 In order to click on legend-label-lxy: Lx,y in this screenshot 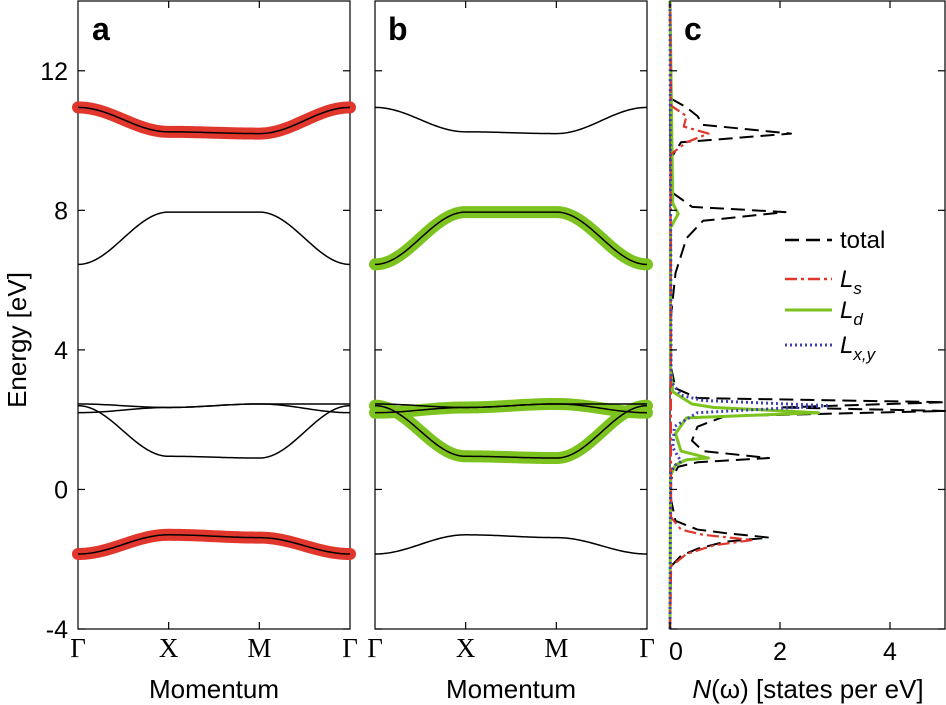, I will do `click(858, 348)`.